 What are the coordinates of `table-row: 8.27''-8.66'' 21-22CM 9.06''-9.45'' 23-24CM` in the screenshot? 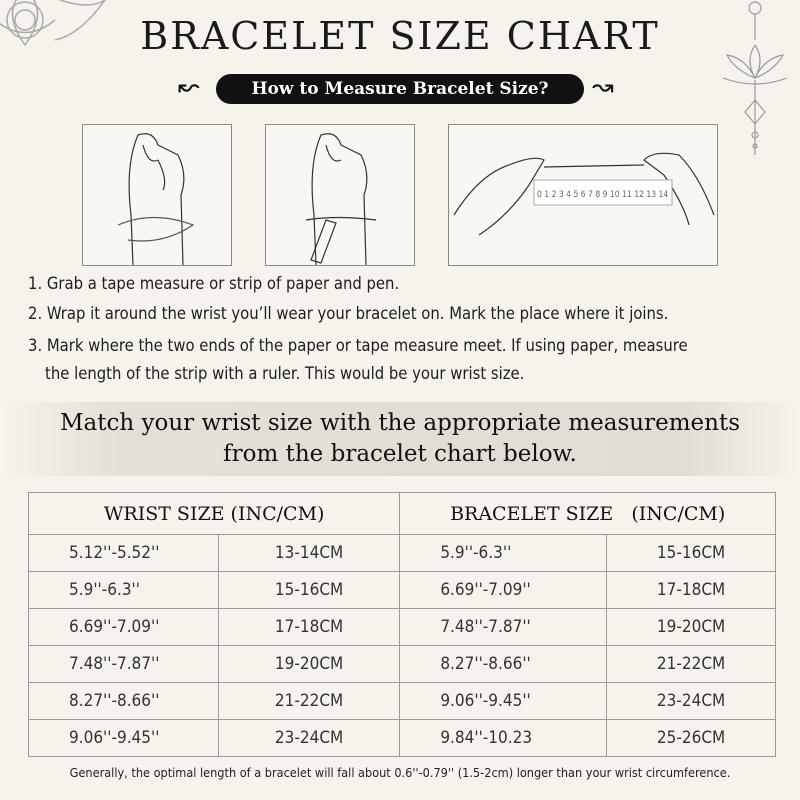 It's located at (402, 701).